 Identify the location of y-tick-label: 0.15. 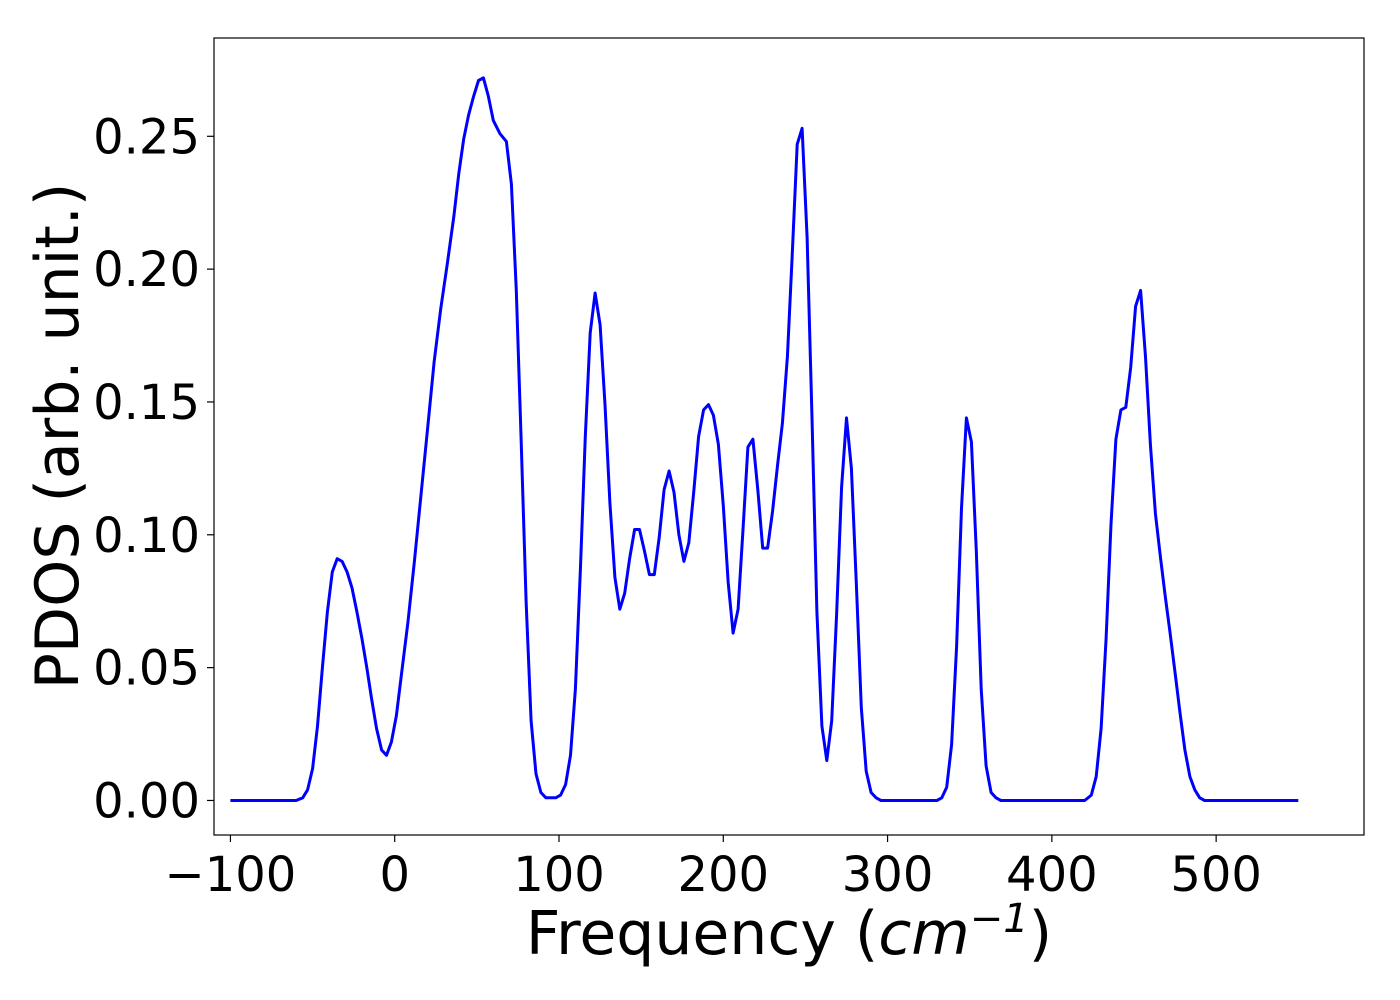
(146, 403).